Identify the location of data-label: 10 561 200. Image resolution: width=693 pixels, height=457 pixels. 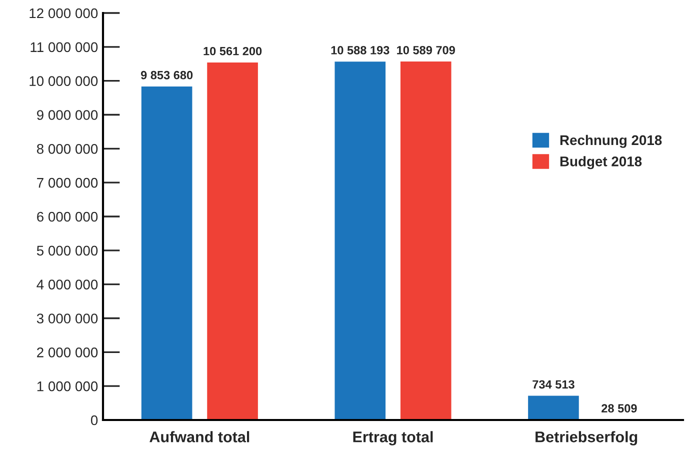
(233, 51).